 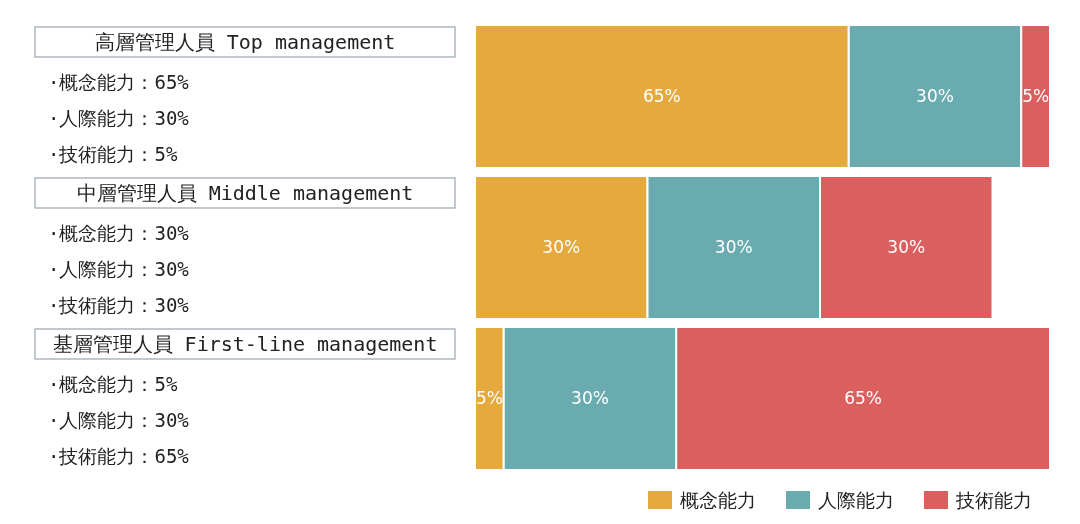 What do you see at coordinates (119, 455) in the screenshot?
I see `text: ·技術能力：65%` at bounding box center [119, 455].